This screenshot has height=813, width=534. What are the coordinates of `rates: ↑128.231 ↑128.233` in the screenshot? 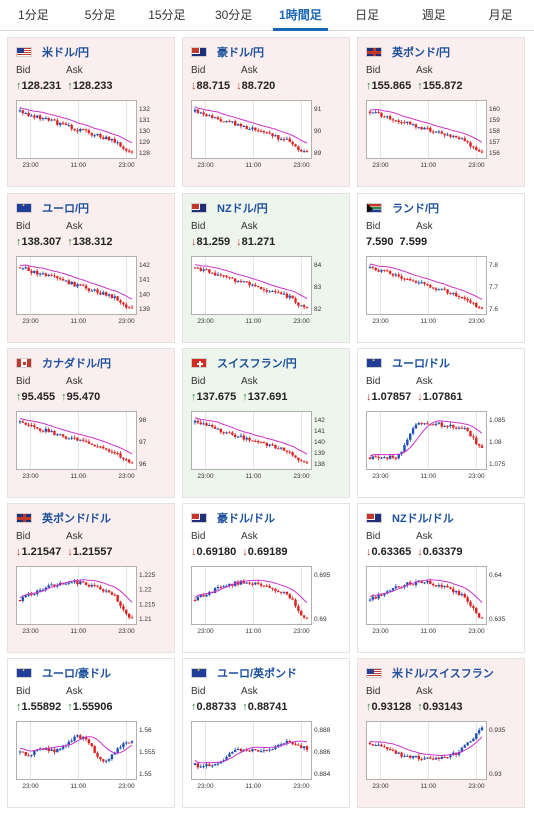 It's located at (67, 86).